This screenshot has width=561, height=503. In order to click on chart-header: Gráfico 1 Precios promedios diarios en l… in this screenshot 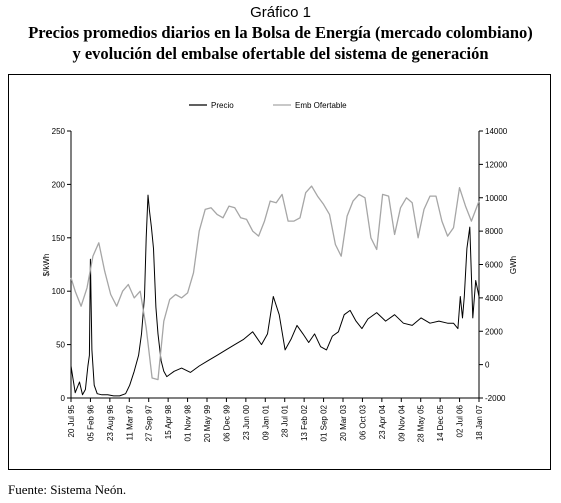, I will do `click(280, 34)`.